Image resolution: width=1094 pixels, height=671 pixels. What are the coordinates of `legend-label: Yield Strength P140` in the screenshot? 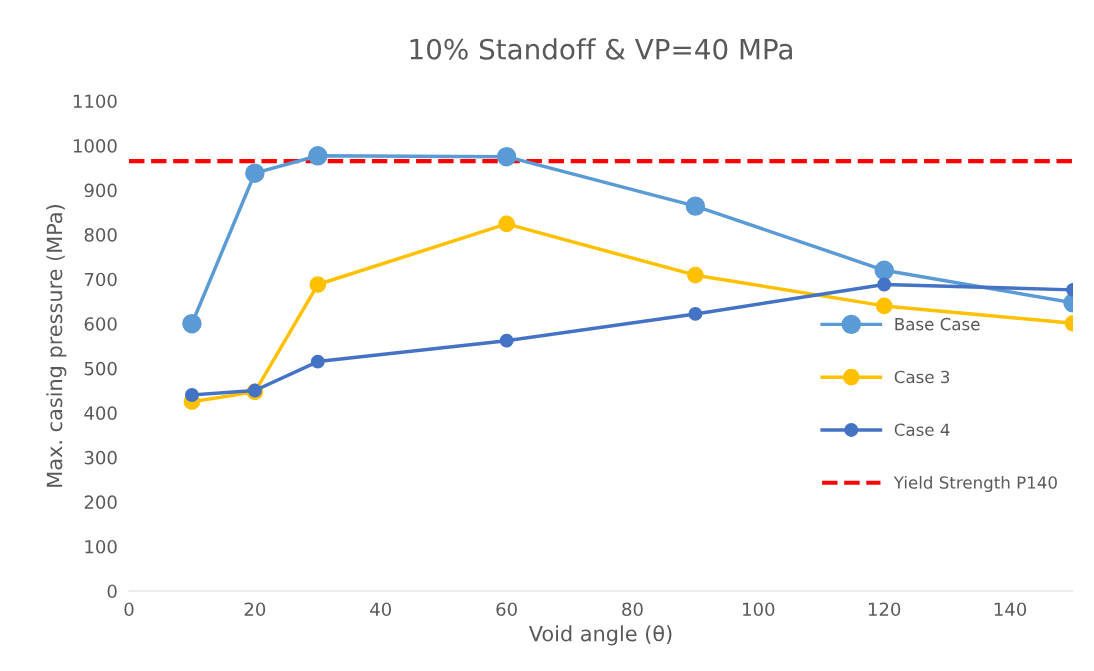 It's located at (975, 484).